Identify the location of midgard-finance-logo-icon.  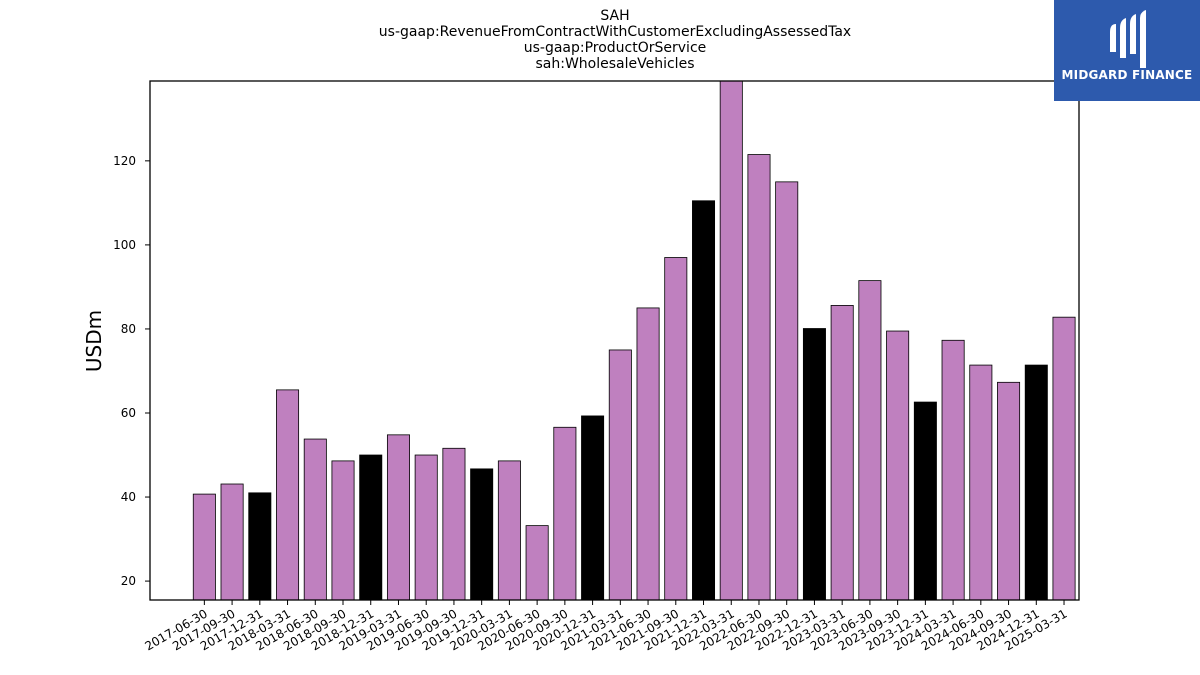
(1128, 39).